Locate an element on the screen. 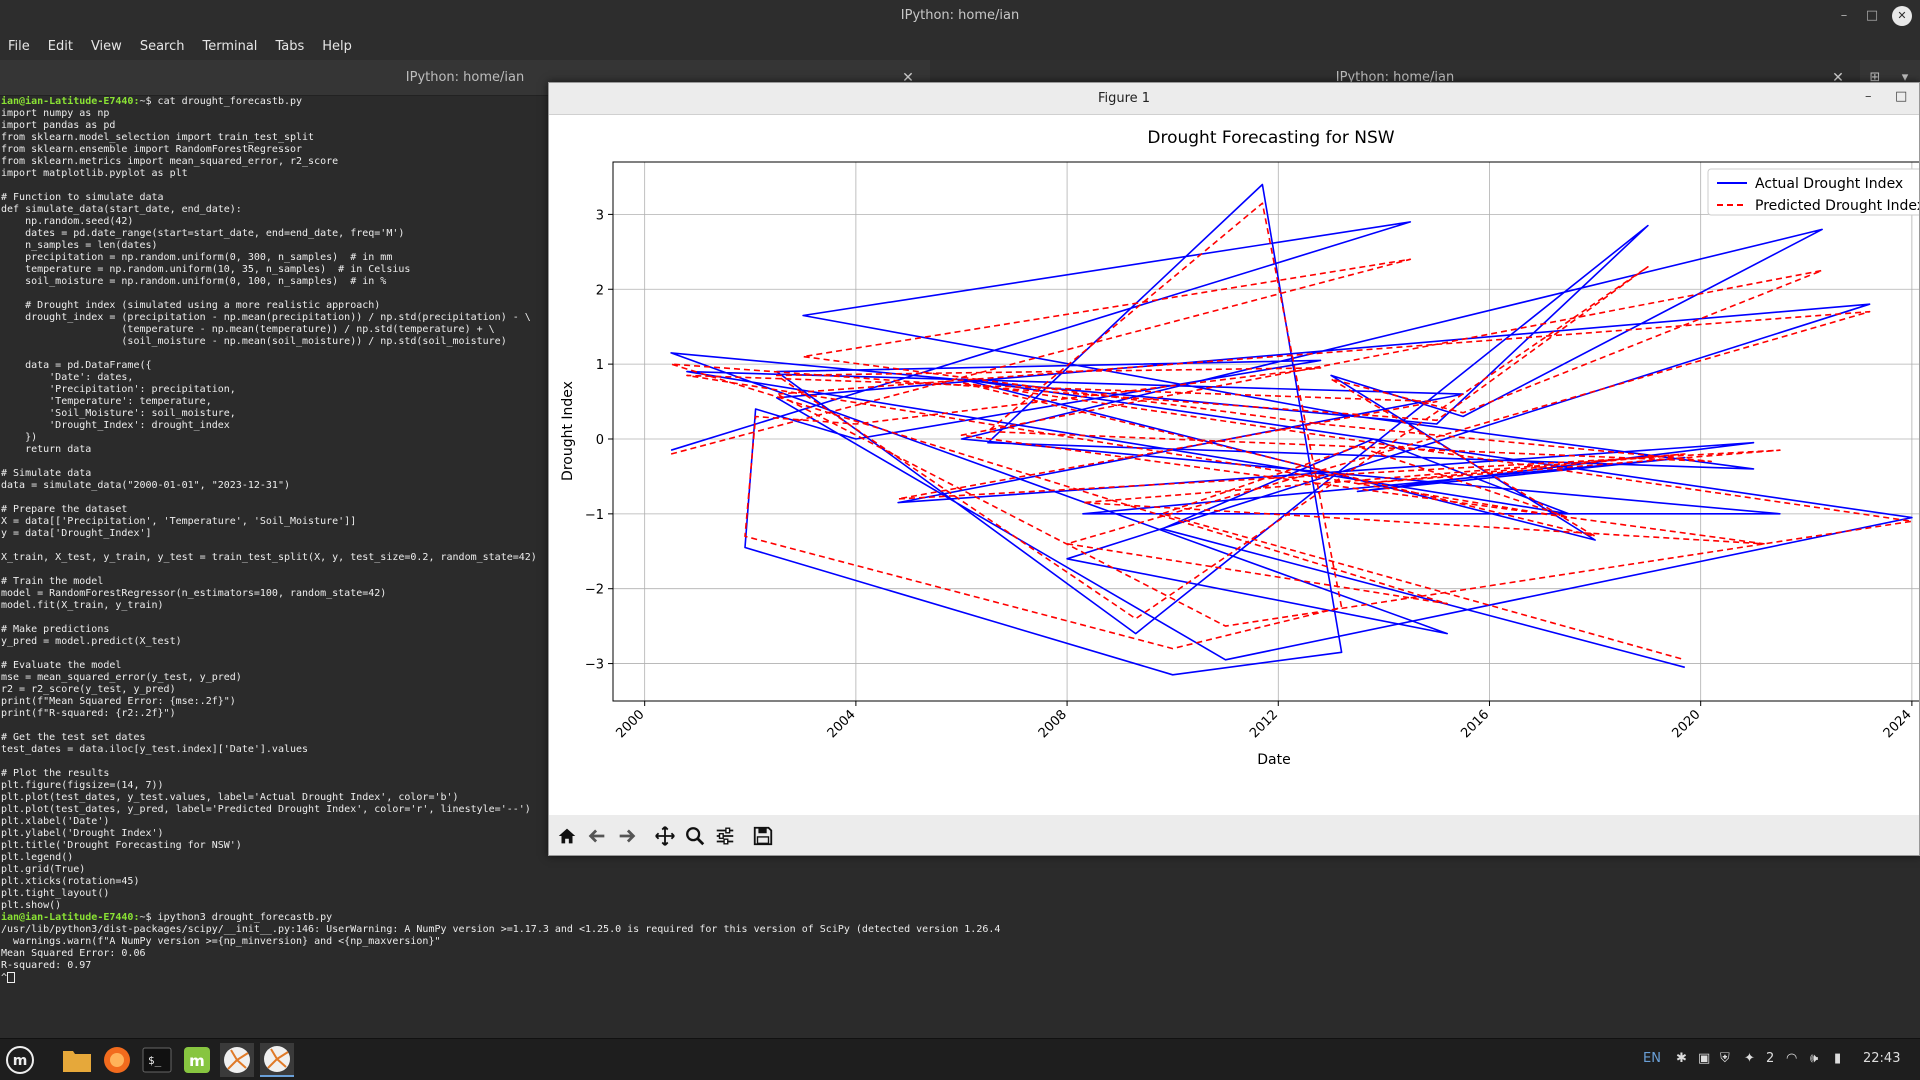 The height and width of the screenshot is (1080, 1920). magnifier-icon is located at coordinates (695, 836).